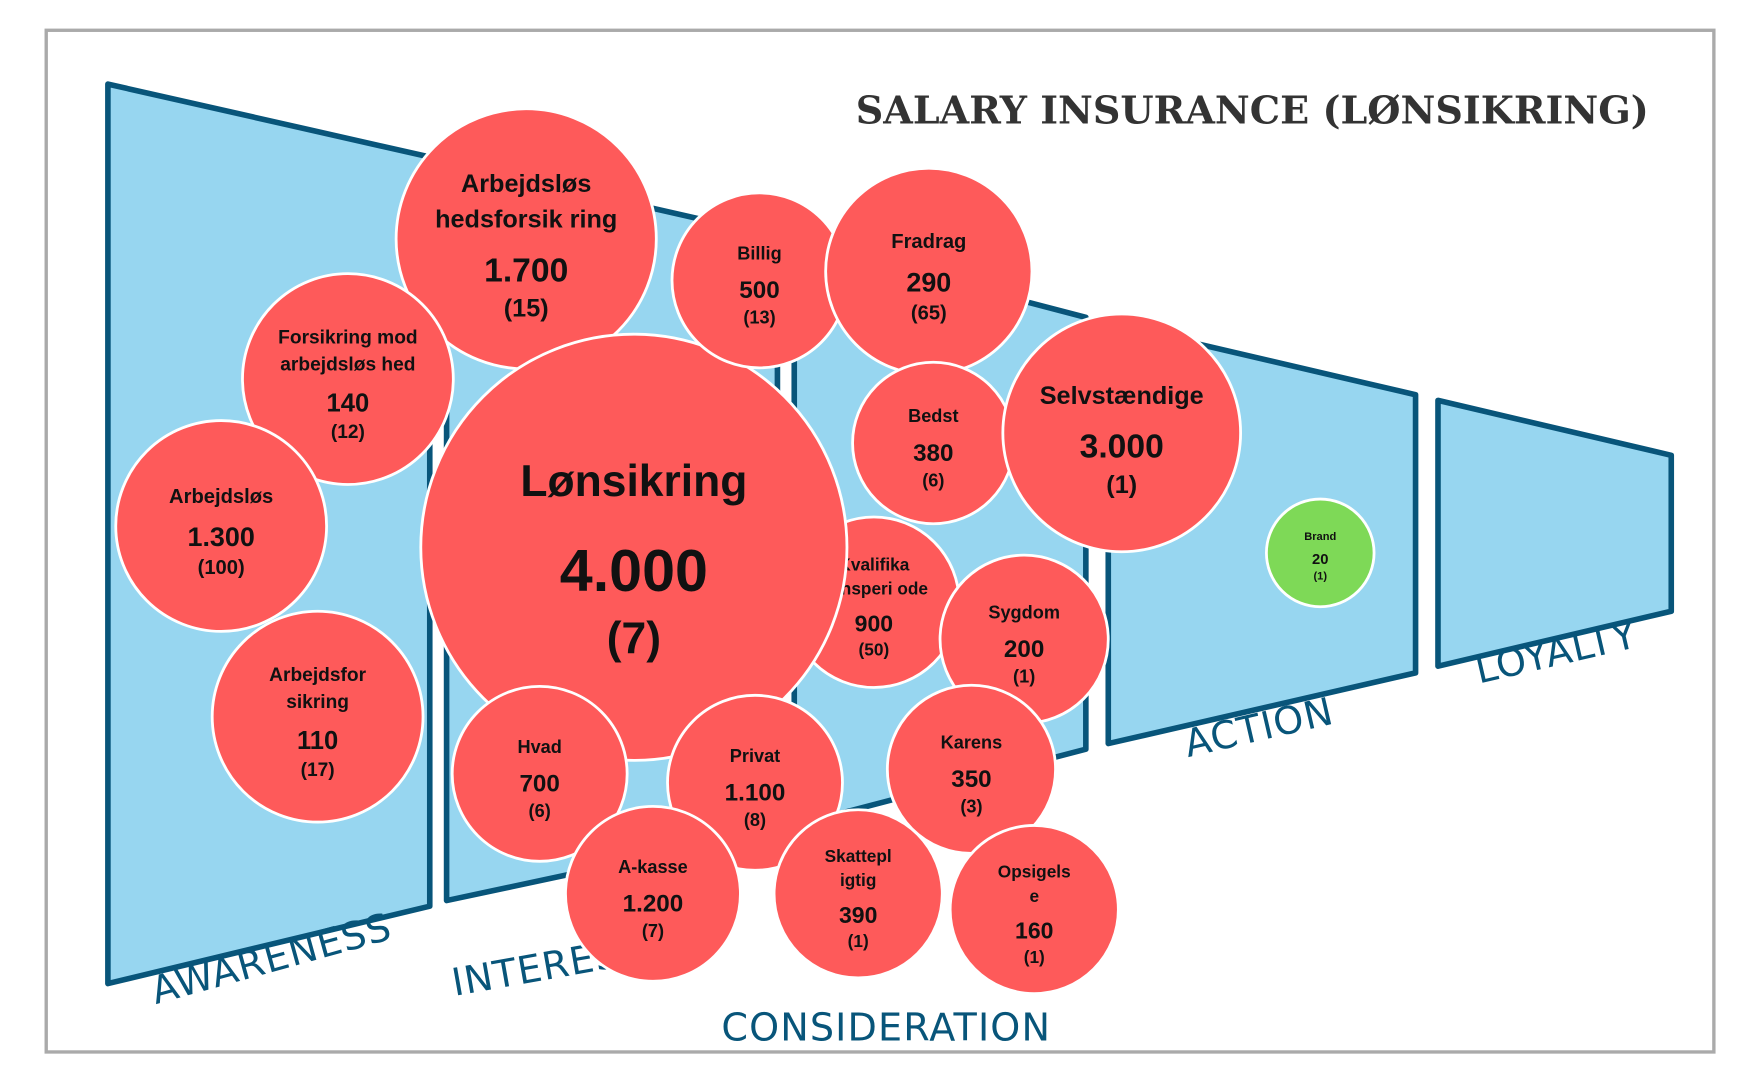 The image size is (1750, 1080). What do you see at coordinates (634, 570) in the screenshot?
I see `bubble-value: 4.000` at bounding box center [634, 570].